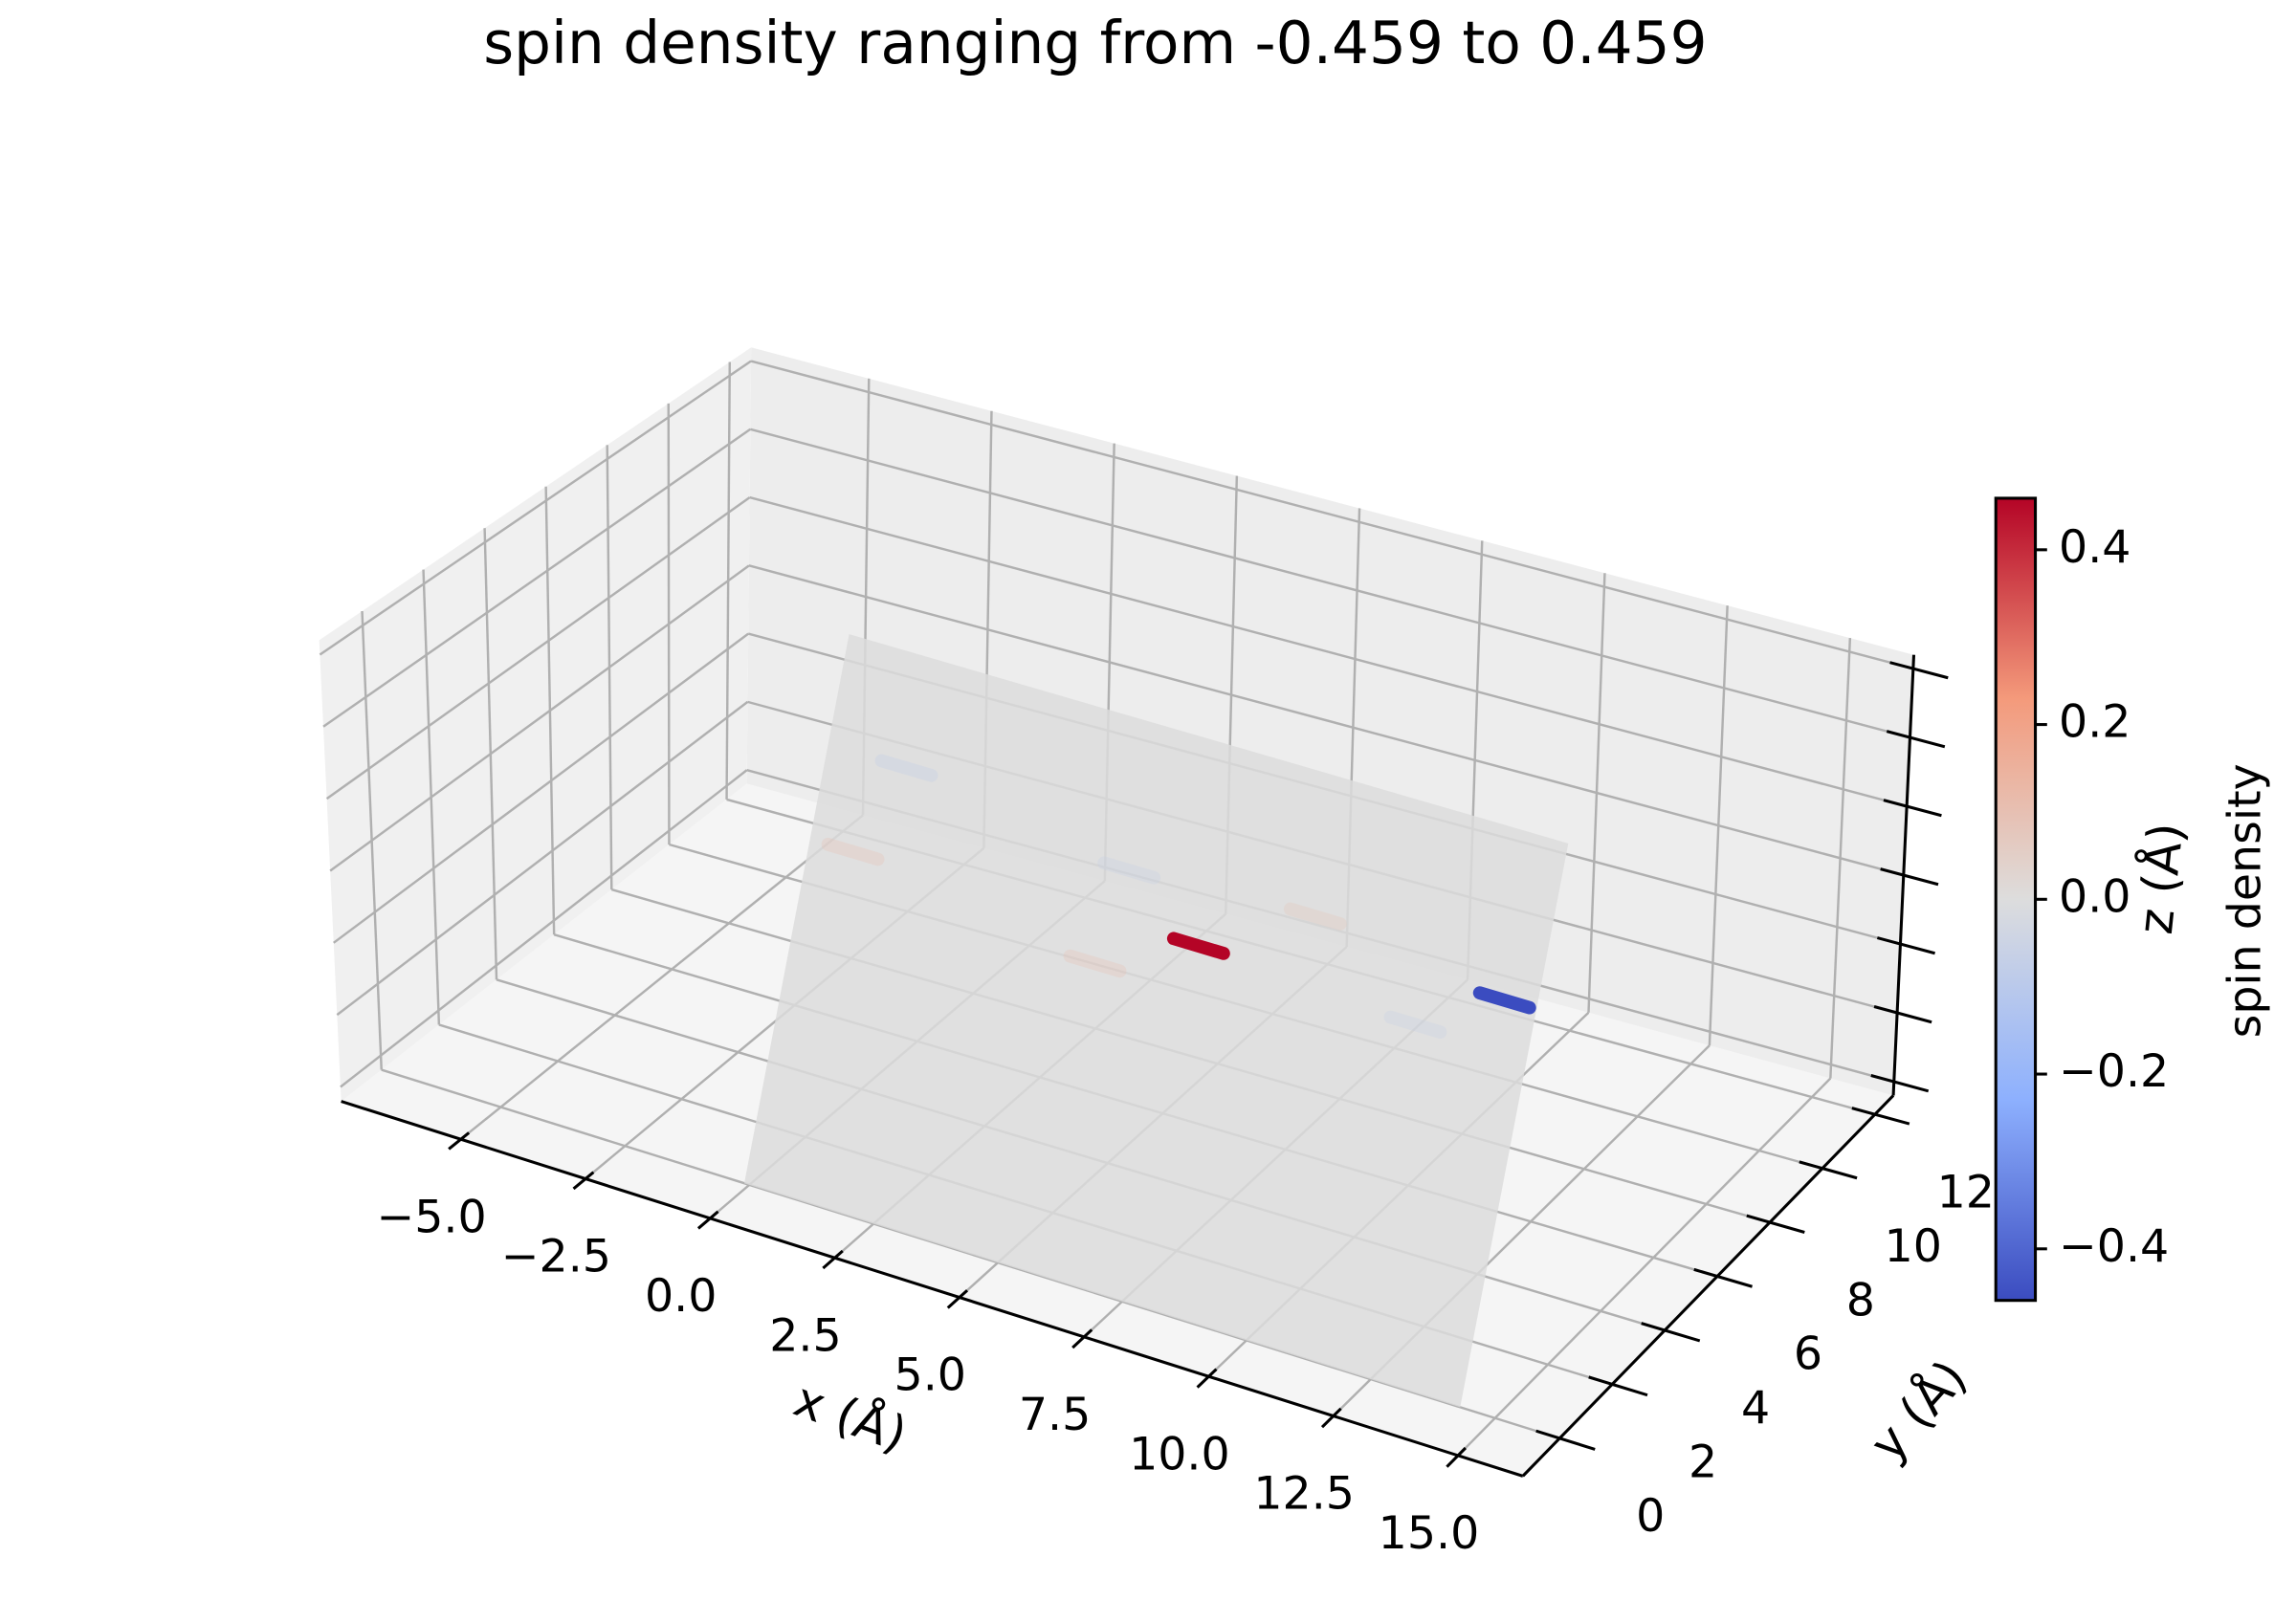 The image size is (2296, 1601). What do you see at coordinates (2016, 899) in the screenshot?
I see `colorbar` at bounding box center [2016, 899].